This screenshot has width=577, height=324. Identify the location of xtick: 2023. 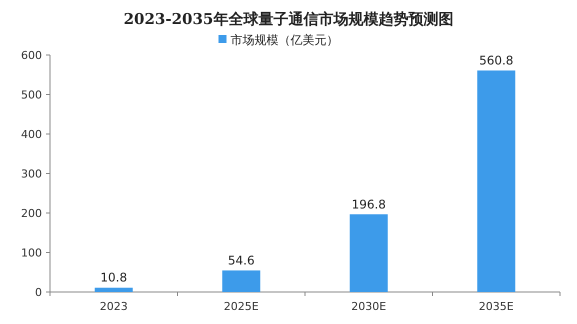
(114, 306).